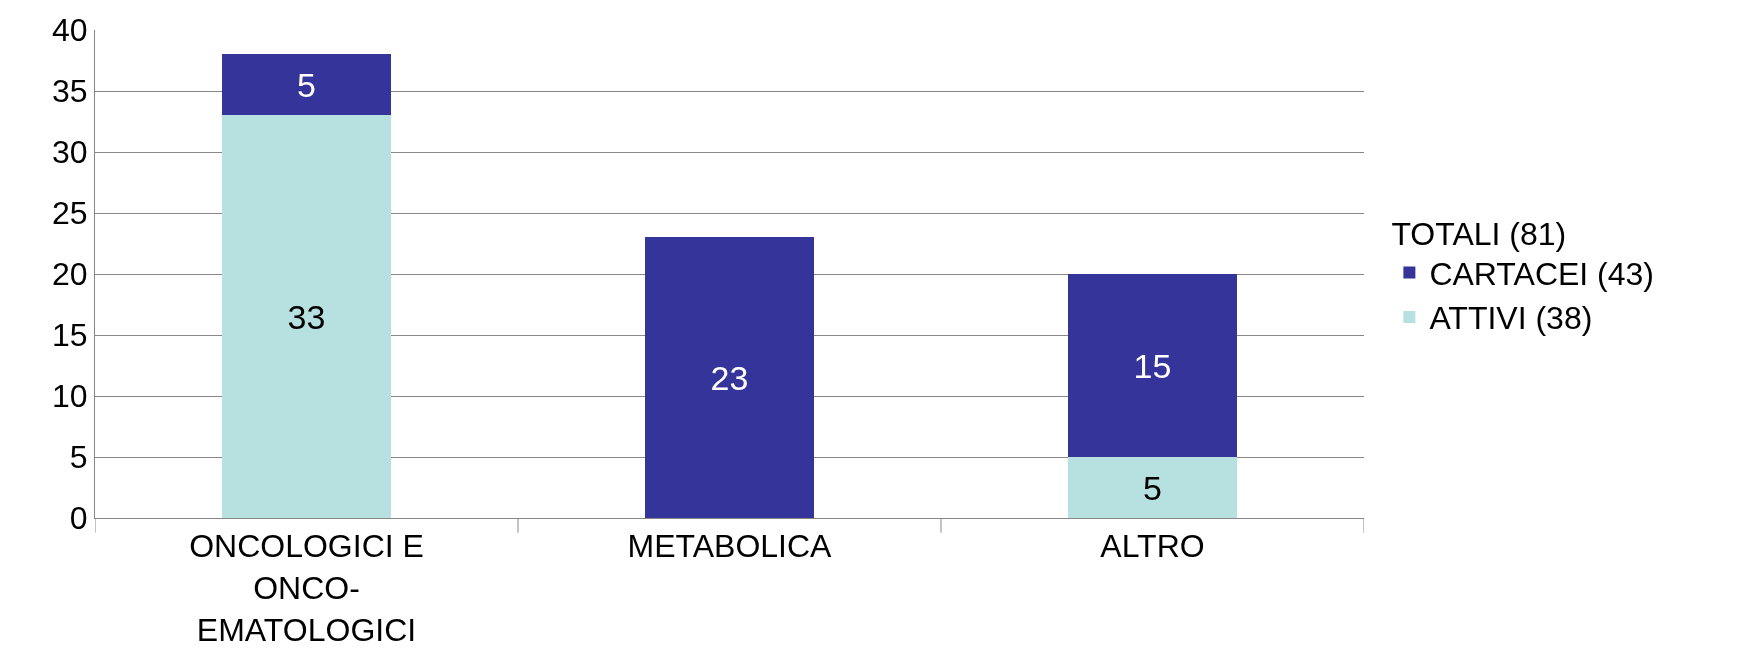  I want to click on x-tick-label: METABOLICA, so click(730, 546).